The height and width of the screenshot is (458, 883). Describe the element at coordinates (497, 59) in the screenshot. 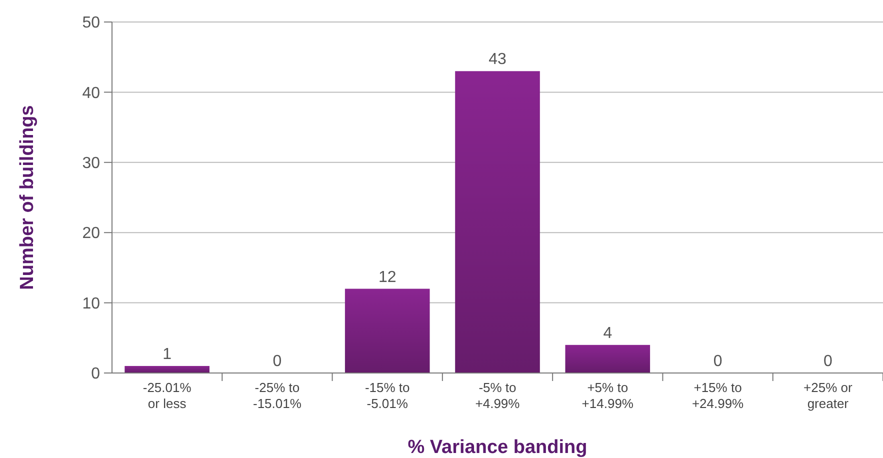

I see `data-label: 43` at that location.